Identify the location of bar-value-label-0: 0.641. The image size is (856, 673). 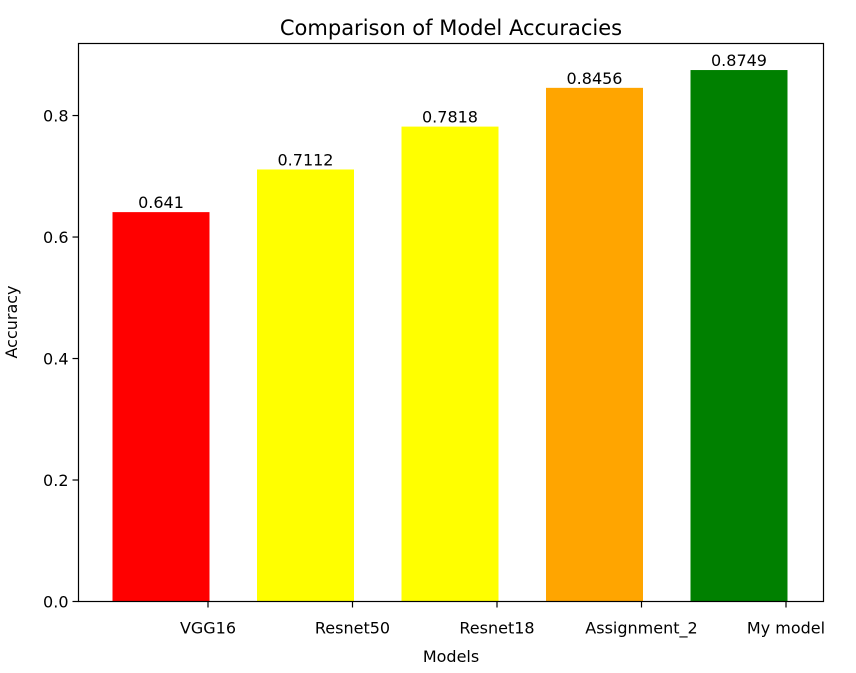
(161, 202).